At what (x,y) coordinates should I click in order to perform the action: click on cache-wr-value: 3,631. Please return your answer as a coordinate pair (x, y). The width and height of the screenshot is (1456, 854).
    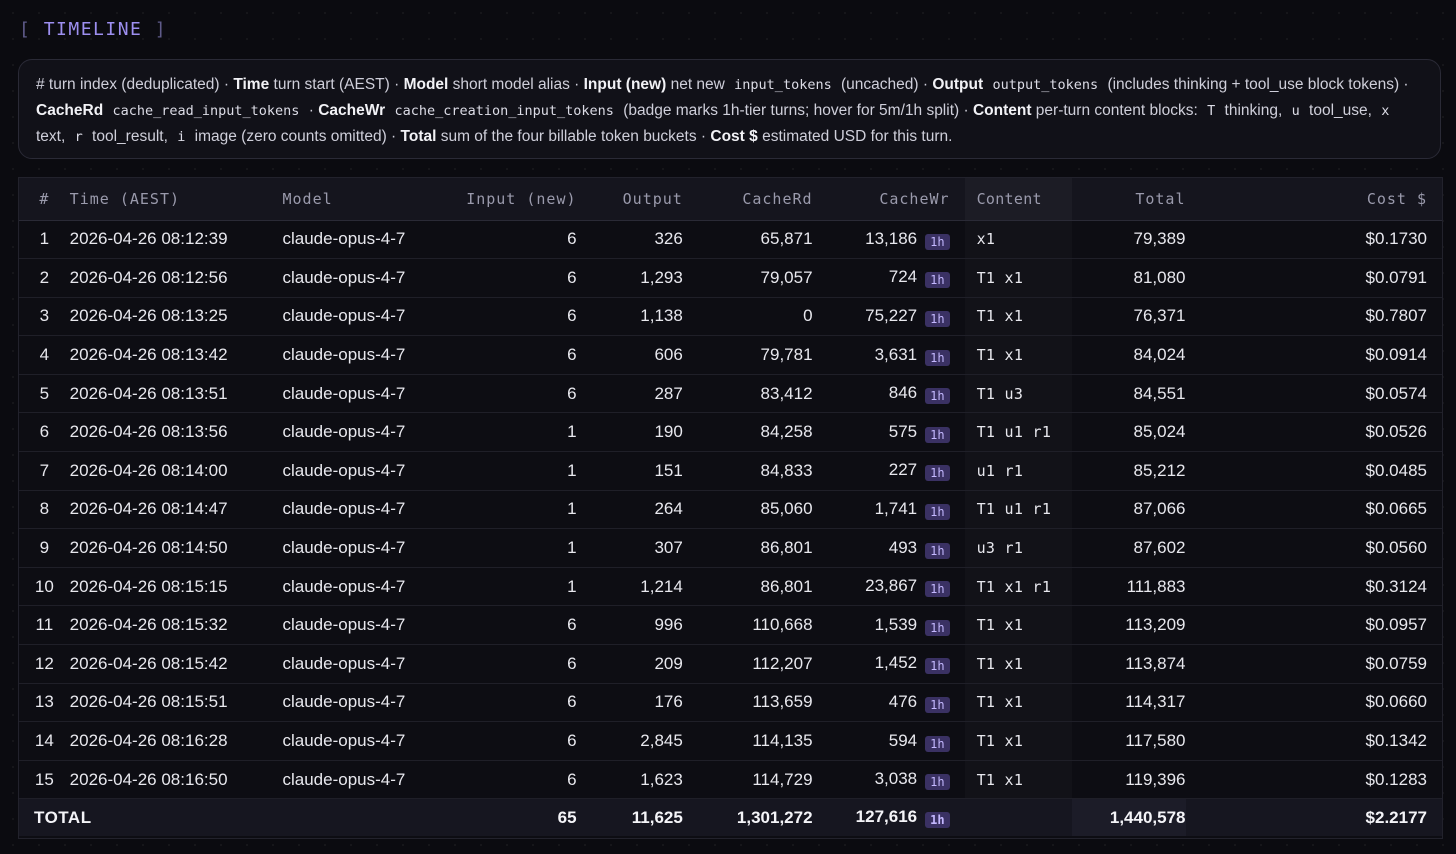
    Looking at the image, I should click on (896, 354).